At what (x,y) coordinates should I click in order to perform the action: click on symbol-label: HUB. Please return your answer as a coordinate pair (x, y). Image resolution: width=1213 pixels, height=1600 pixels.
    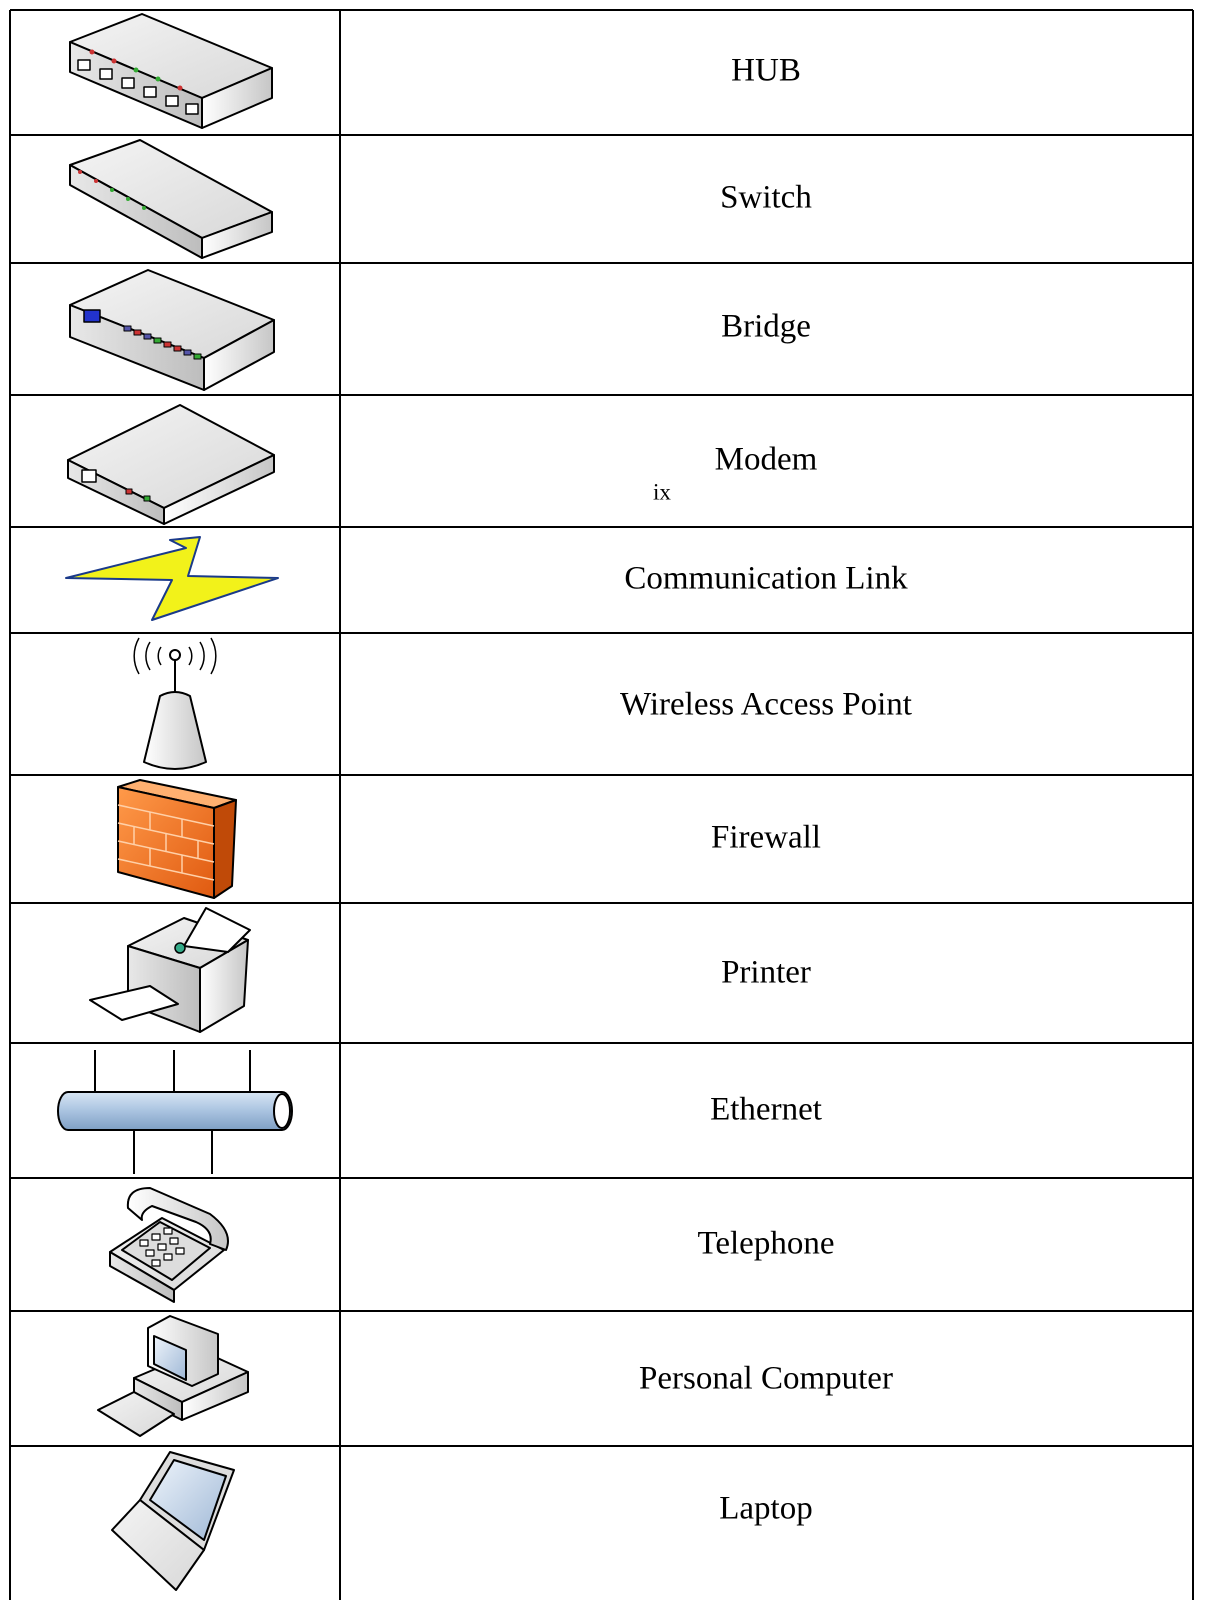
    Looking at the image, I should click on (766, 71).